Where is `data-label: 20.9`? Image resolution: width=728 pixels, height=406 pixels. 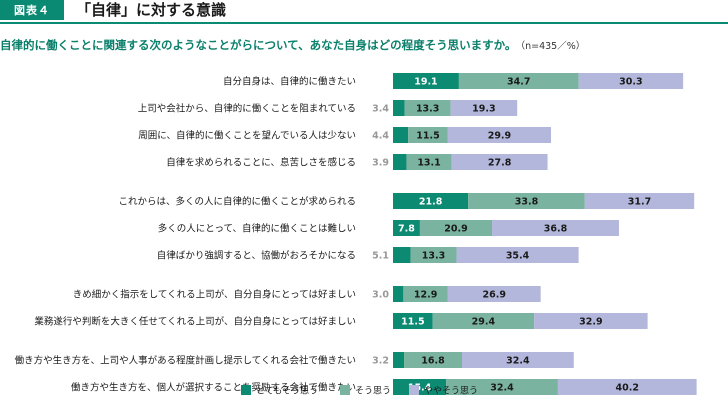 data-label: 20.9 is located at coordinates (455, 229).